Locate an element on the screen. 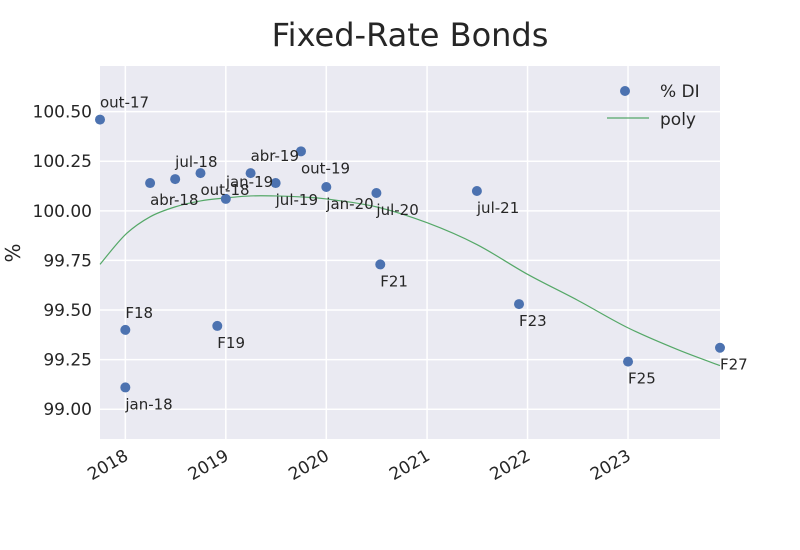 This screenshot has height=550, width=800. point-label: out-19 is located at coordinates (325, 168).